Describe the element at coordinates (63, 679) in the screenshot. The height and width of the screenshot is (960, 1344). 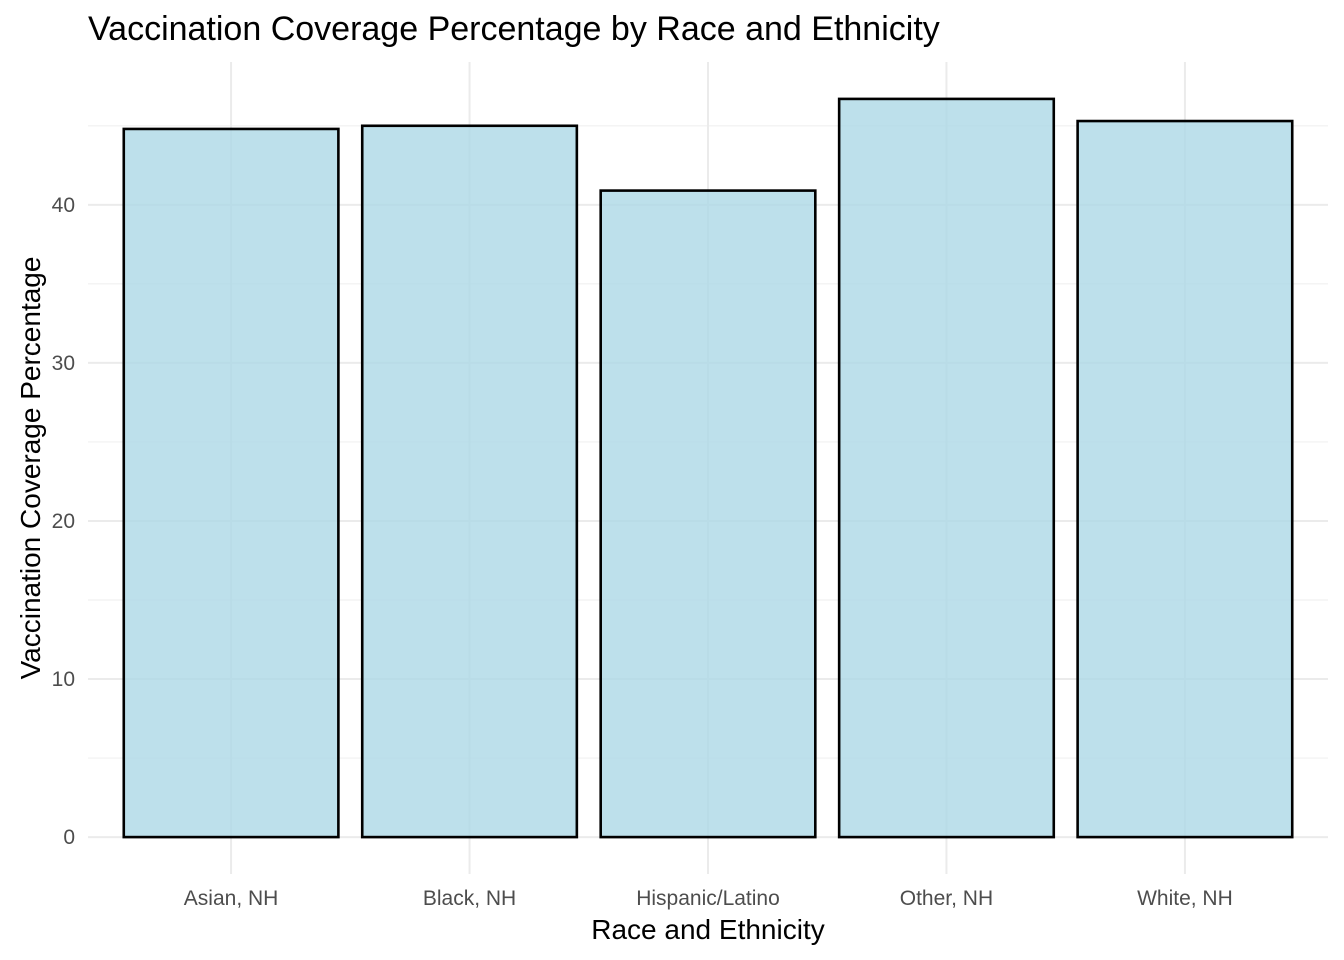
I see `y-tick-label: 10` at that location.